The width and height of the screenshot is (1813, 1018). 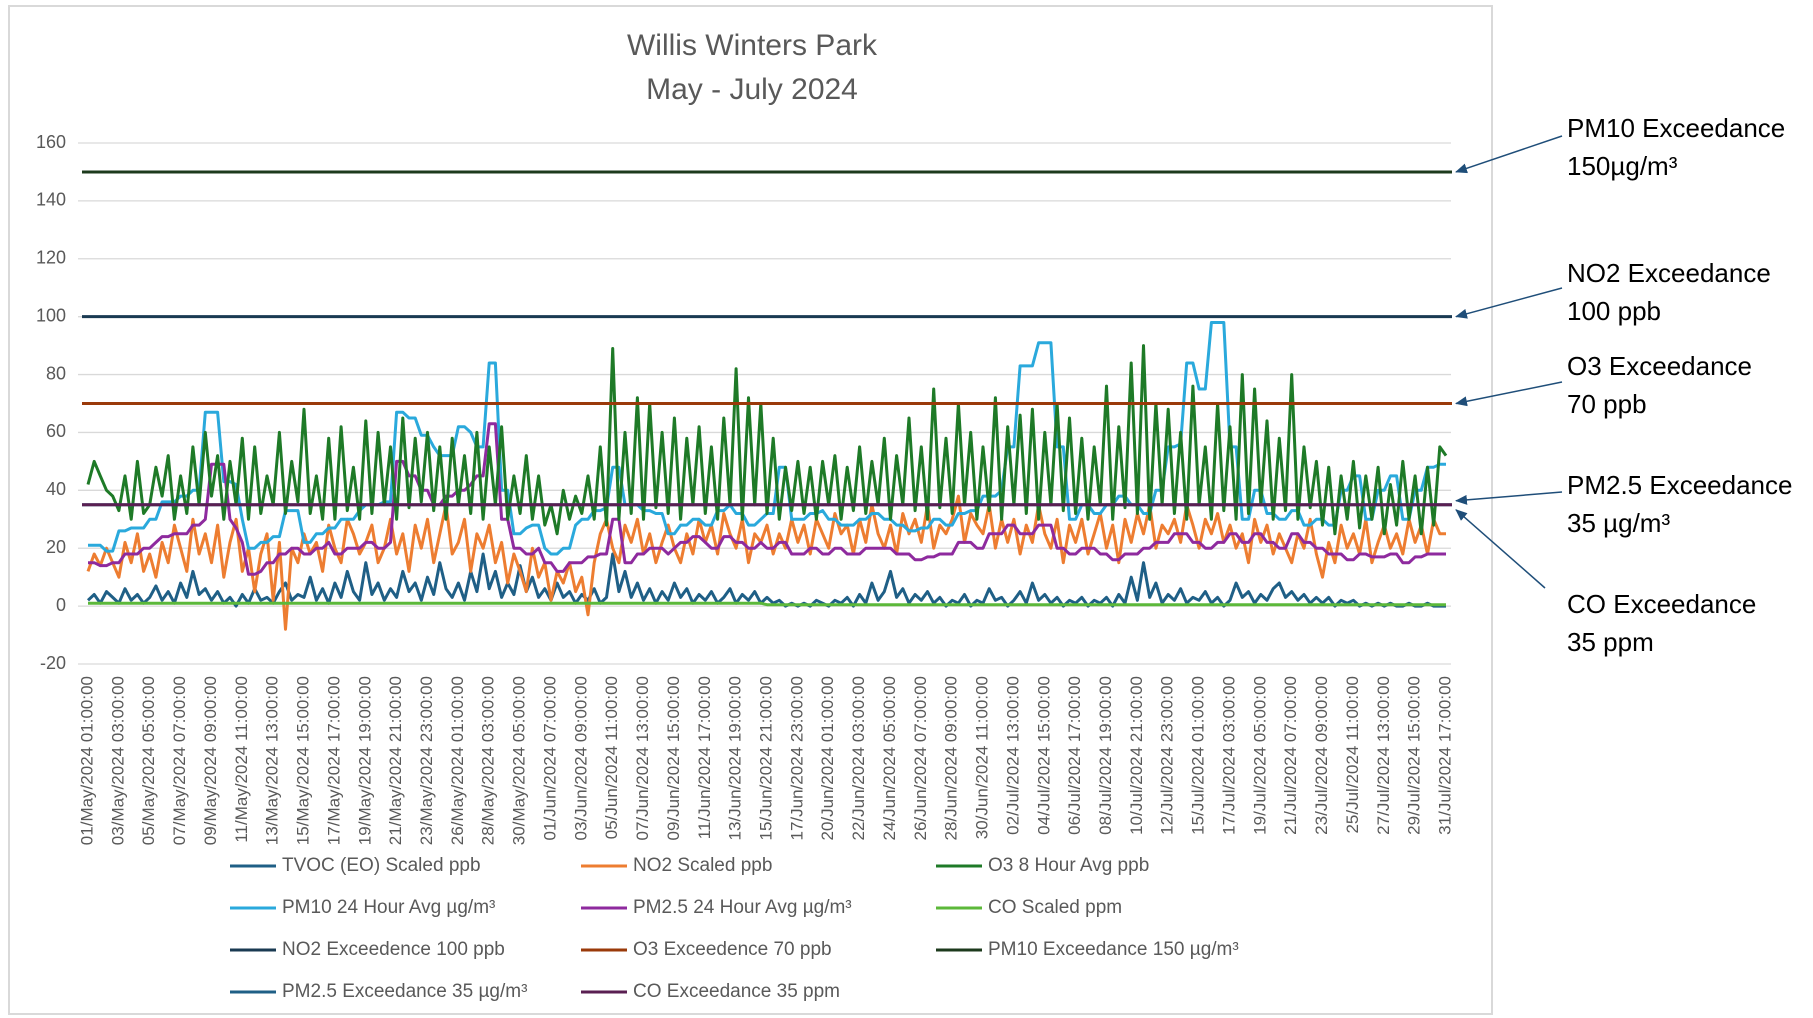 What do you see at coordinates (1610, 642) in the screenshot?
I see `annotation-text: 35 ppm` at bounding box center [1610, 642].